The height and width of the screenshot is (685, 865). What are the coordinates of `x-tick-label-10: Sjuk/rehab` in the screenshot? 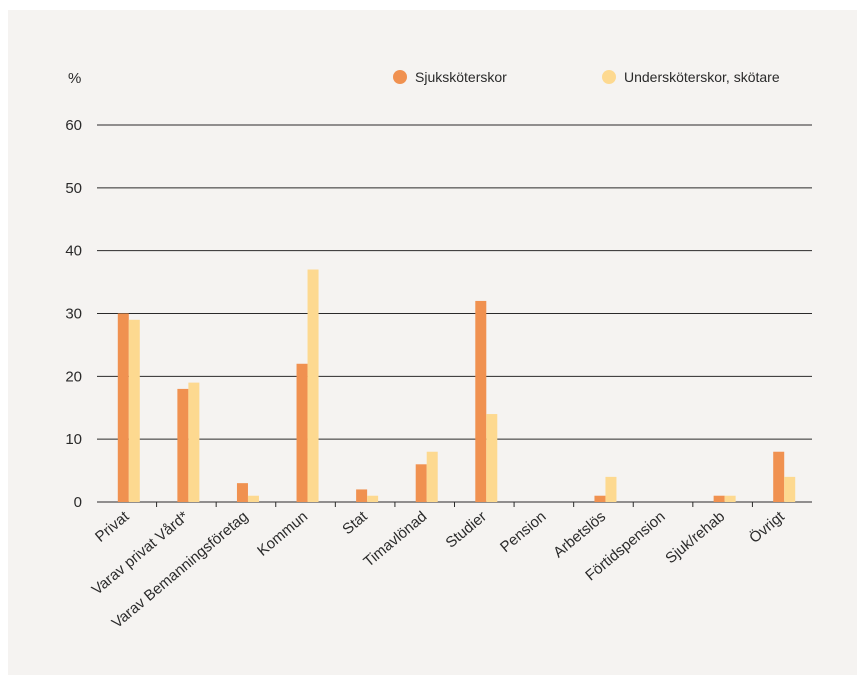 It's located at (695, 537).